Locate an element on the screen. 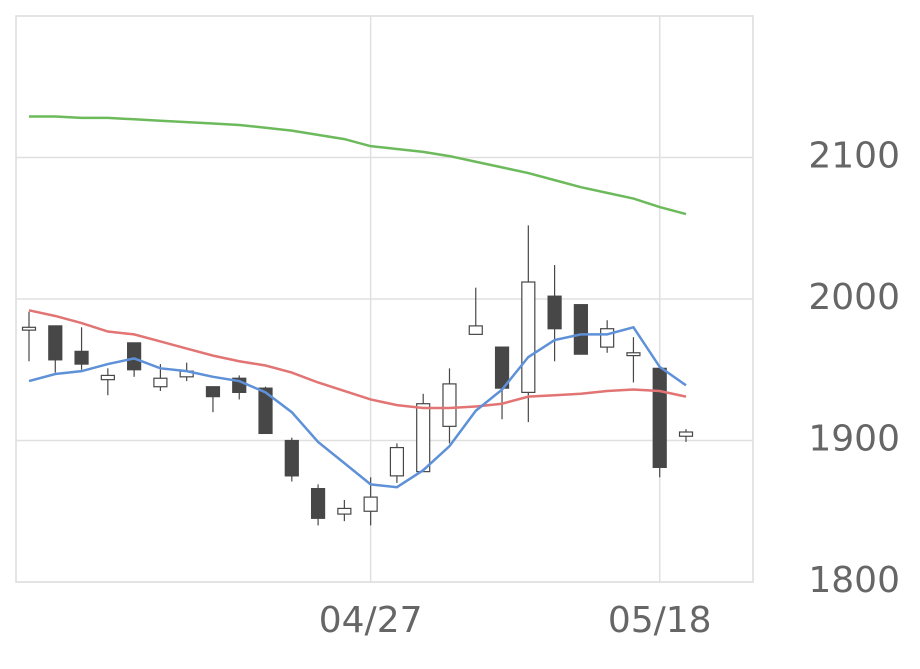 This screenshot has height=669, width=920. y-tick-label: 1900 is located at coordinates (854, 439).